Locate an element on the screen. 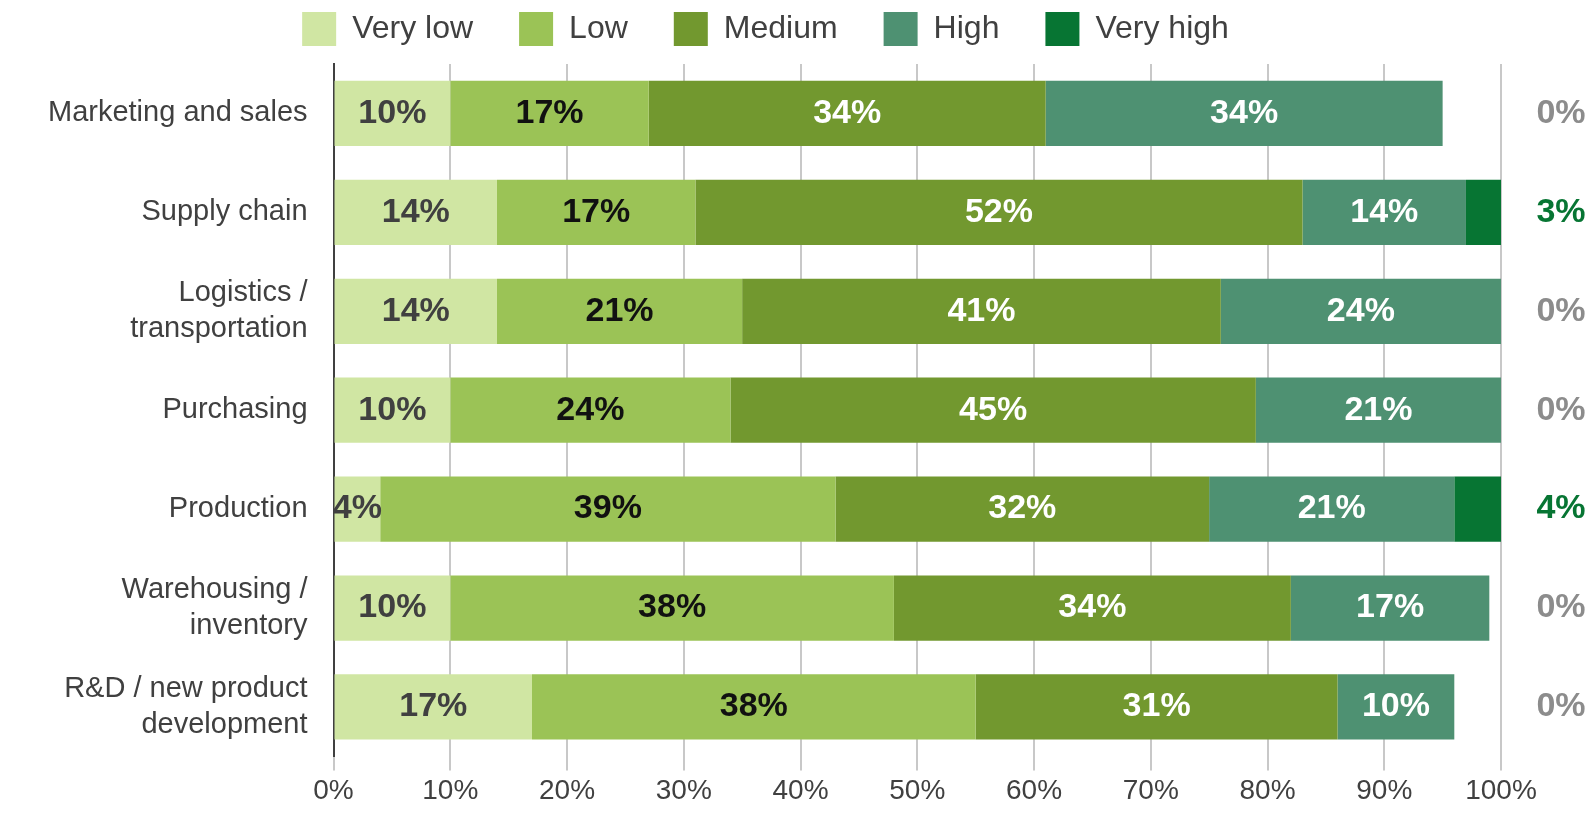 This screenshot has width=1596, height=814. x-tick-label: 50% is located at coordinates (917, 789).